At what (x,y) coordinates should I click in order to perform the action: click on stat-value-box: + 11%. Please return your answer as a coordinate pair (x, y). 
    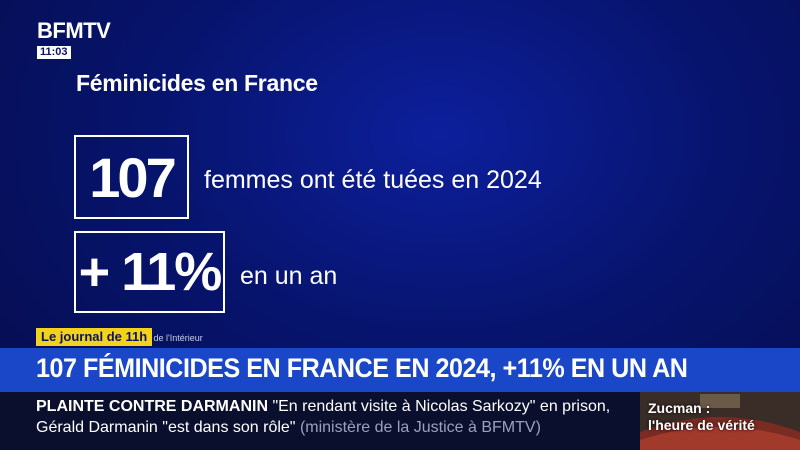
    Looking at the image, I should click on (149, 272).